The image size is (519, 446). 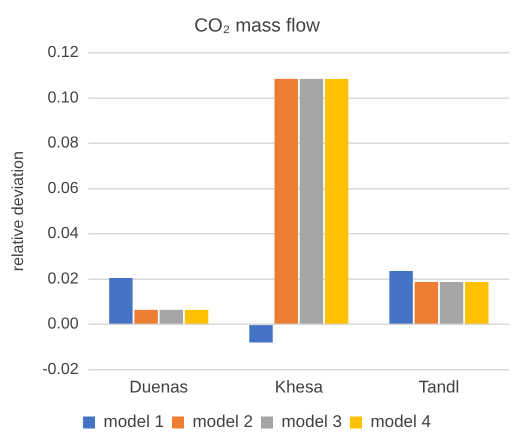 I want to click on y-tick-label: 0.10, so click(x=63, y=97).